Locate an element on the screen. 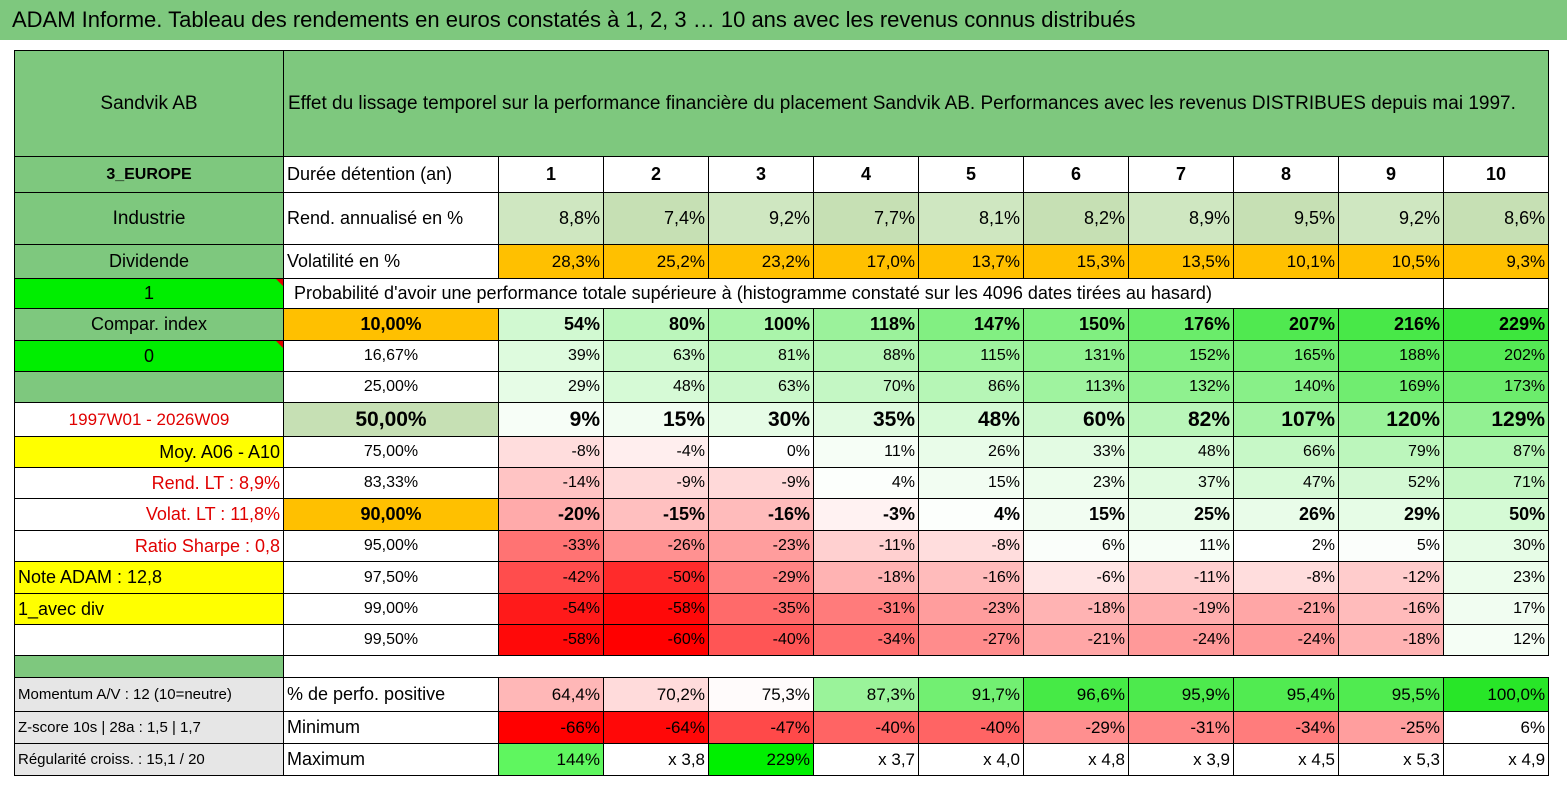  year-header: 7 is located at coordinates (1181, 174).